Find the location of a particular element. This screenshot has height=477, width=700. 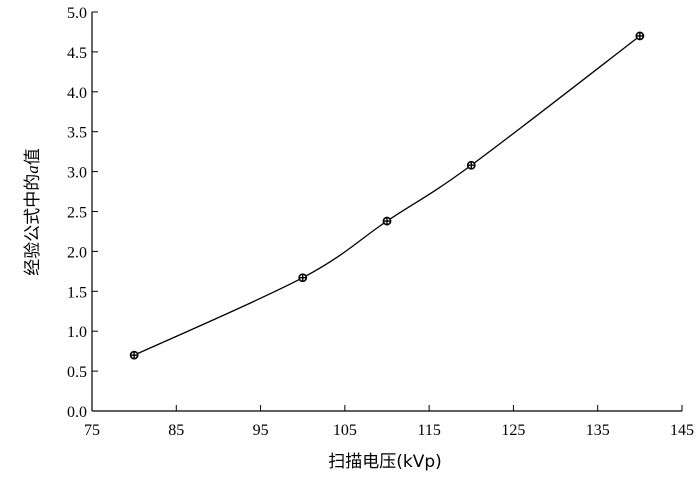

y-axis-title-symbol: a is located at coordinates (32, 169).